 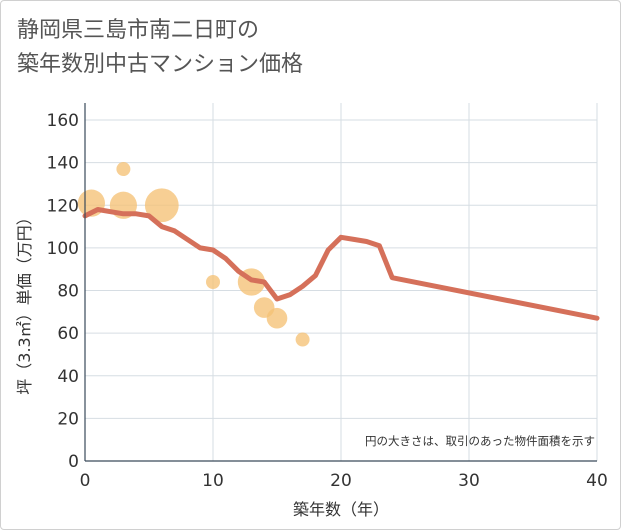 I want to click on x-axis-title: 築年数（年）, so click(x=341, y=509).